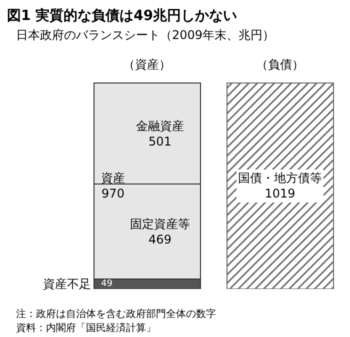 This screenshot has width=350, height=337. I want to click on data-label: 501, so click(160, 141).